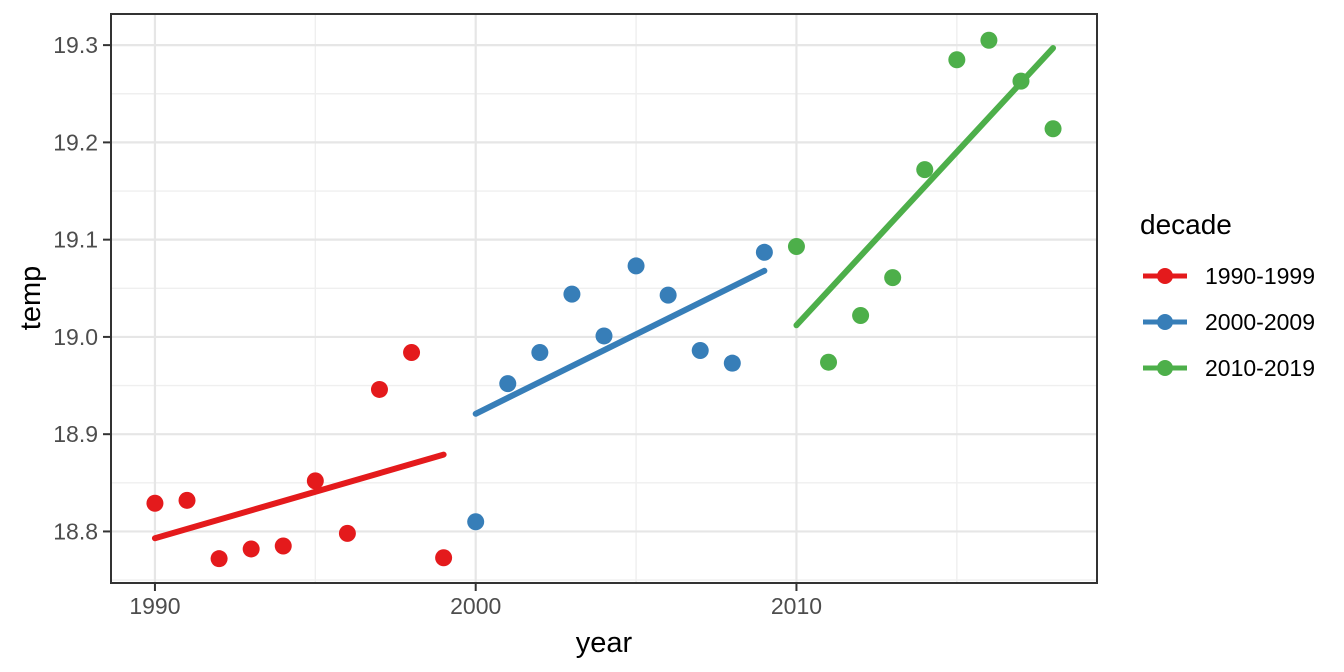 The width and height of the screenshot is (1344, 672). I want to click on y-axis-title: temp, so click(31, 298).